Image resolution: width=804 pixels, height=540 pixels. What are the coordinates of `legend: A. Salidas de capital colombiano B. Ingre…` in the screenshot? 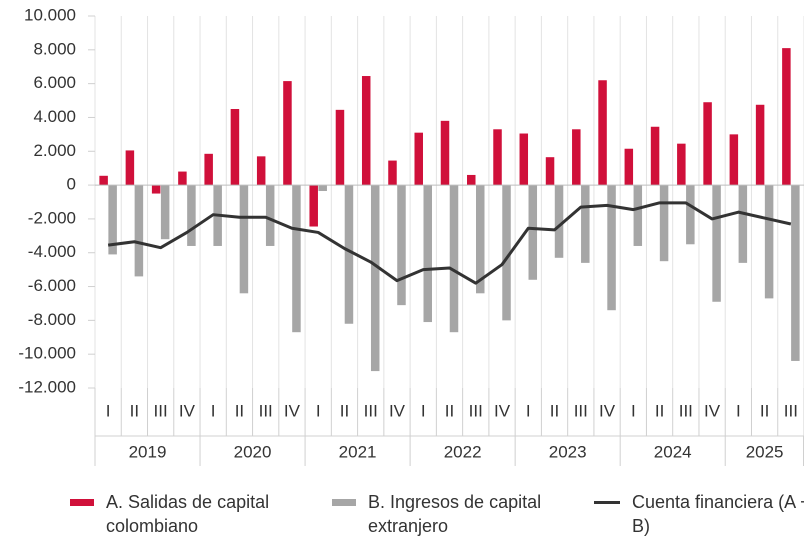 It's located at (402, 515).